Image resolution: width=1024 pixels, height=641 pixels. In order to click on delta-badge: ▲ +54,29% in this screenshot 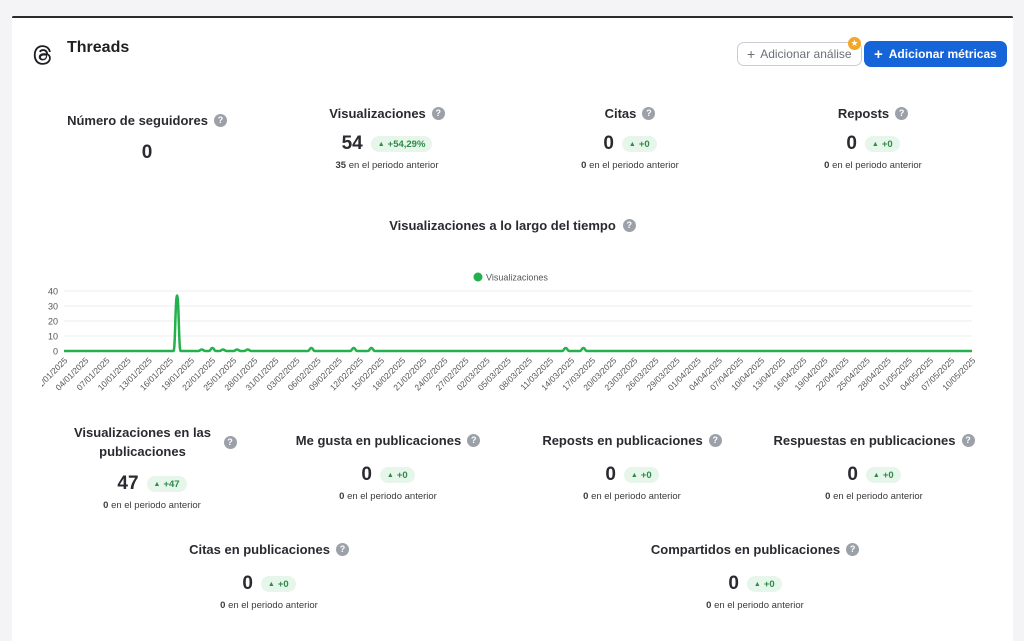, I will do `click(401, 144)`.